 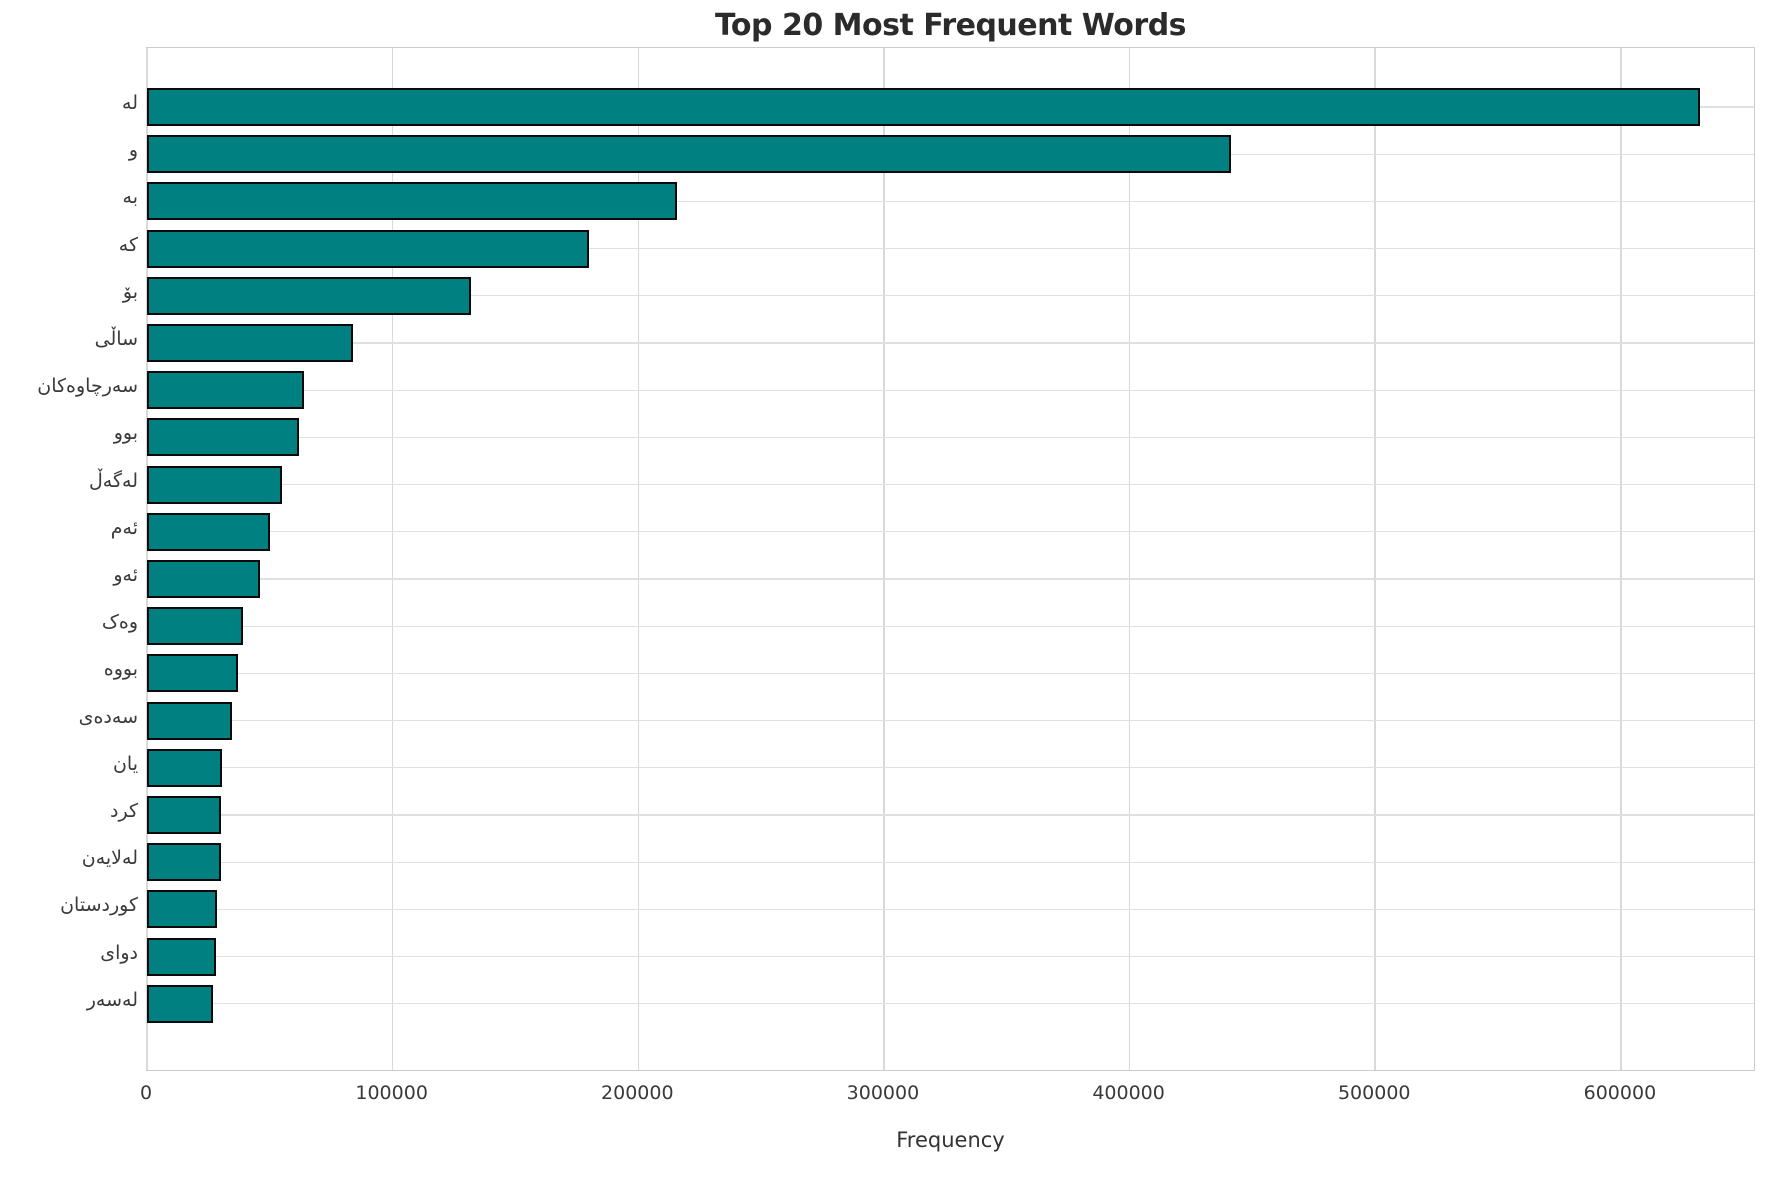 I want to click on x-tick-label-500000: 500000, so click(x=1374, y=1093).